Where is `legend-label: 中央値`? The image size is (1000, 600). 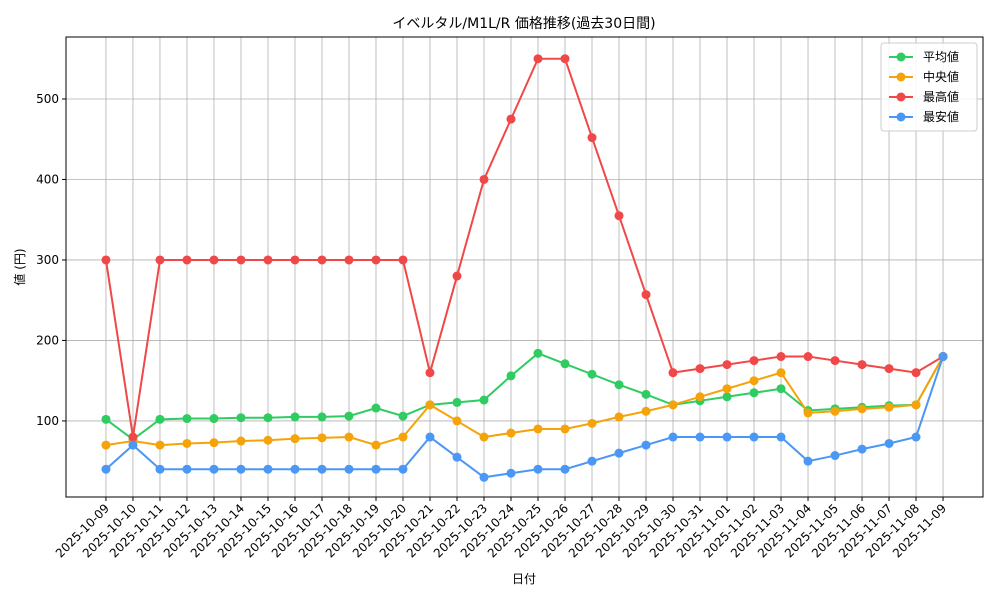
legend-label: 中央値 is located at coordinates (941, 76).